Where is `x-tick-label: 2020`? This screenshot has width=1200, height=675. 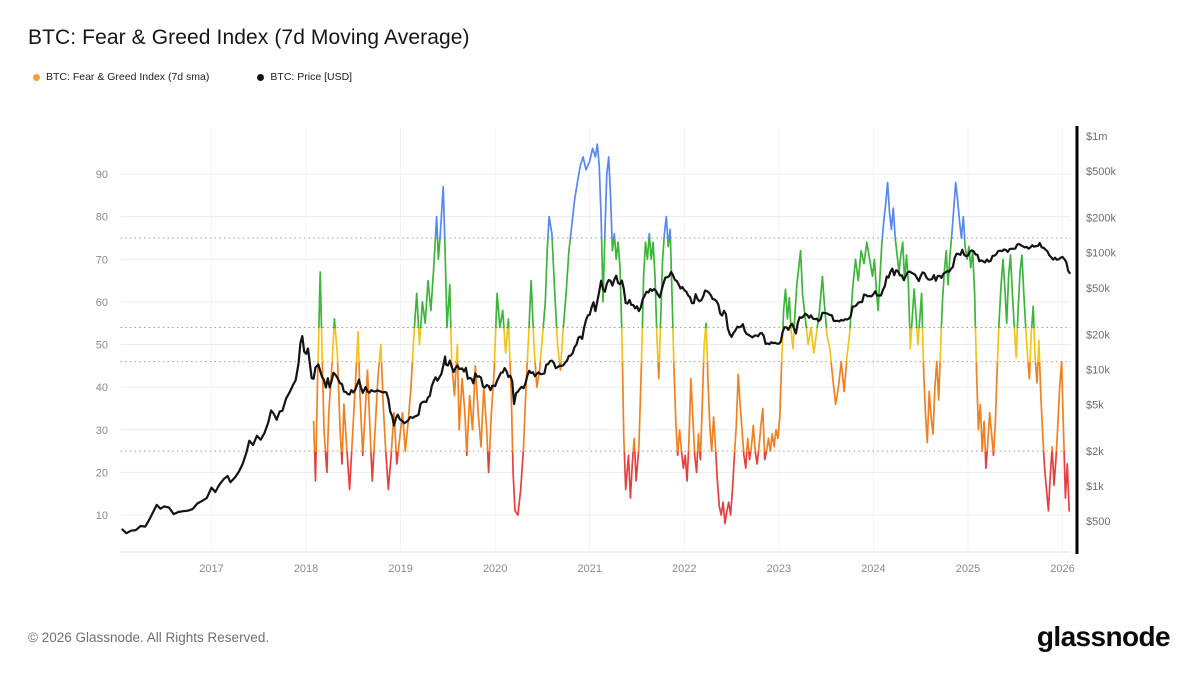
x-tick-label: 2020 is located at coordinates (495, 569).